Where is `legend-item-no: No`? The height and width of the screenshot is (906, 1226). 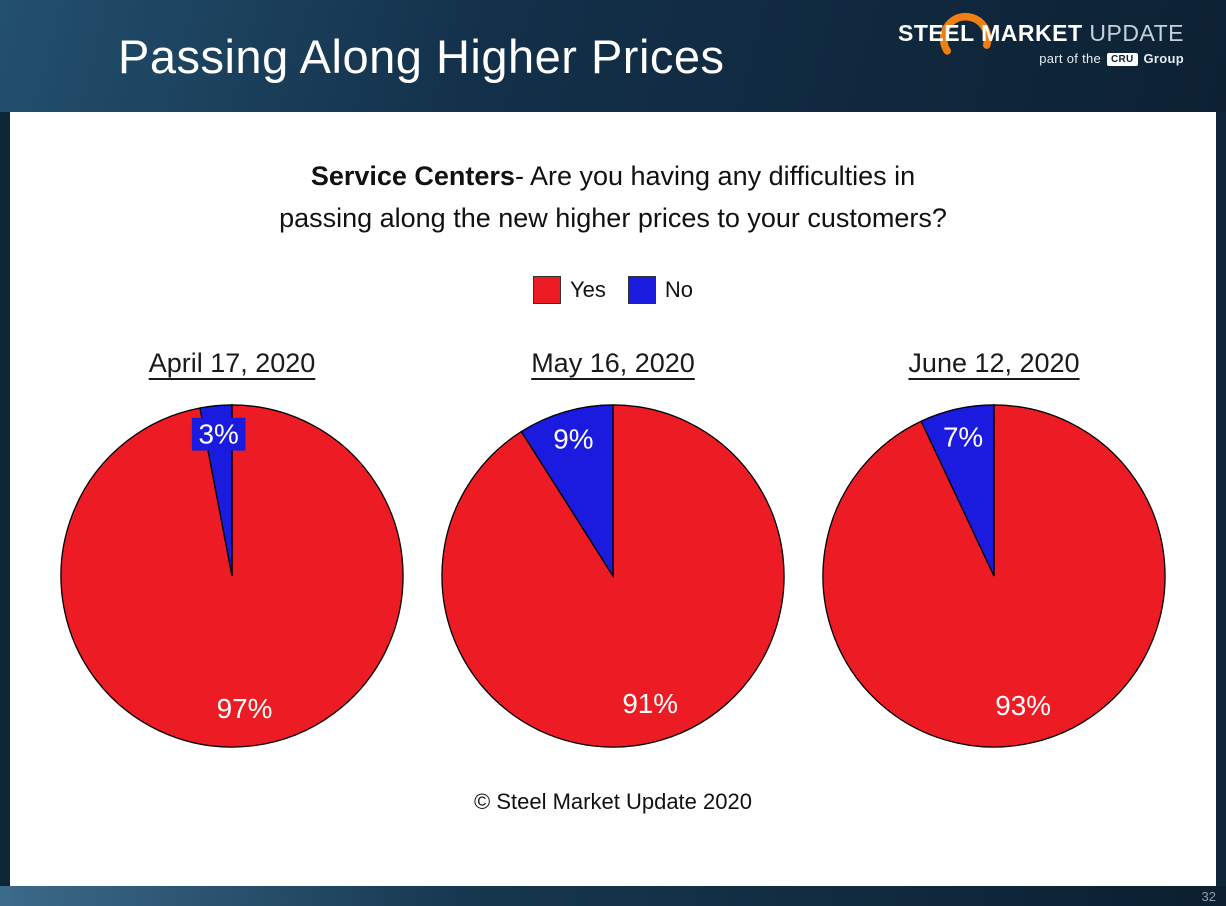
legend-item-no: No is located at coordinates (660, 289).